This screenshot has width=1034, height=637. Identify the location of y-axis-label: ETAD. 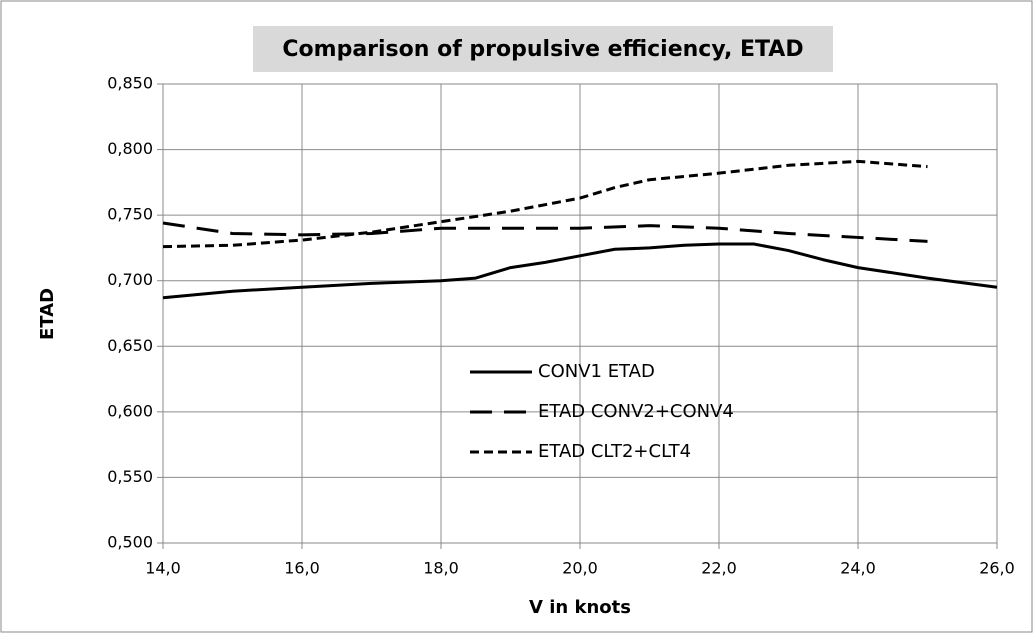
(47, 314).